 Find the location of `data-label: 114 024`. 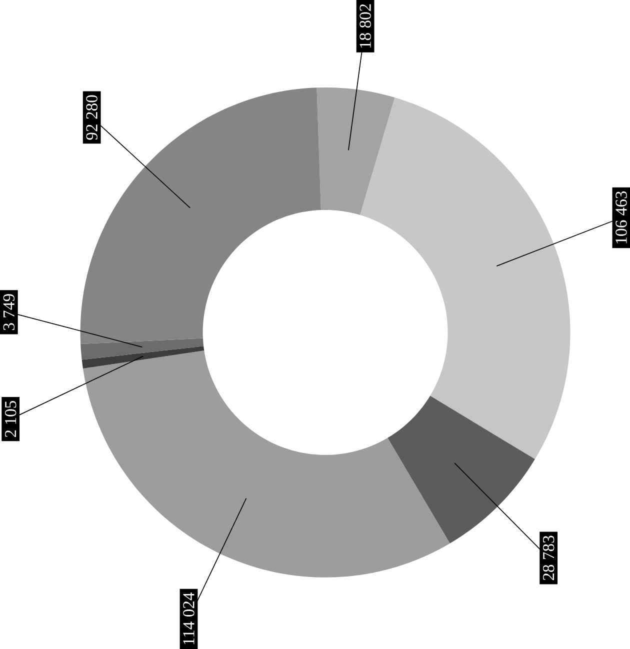

data-label: 114 024 is located at coordinates (188, 618).